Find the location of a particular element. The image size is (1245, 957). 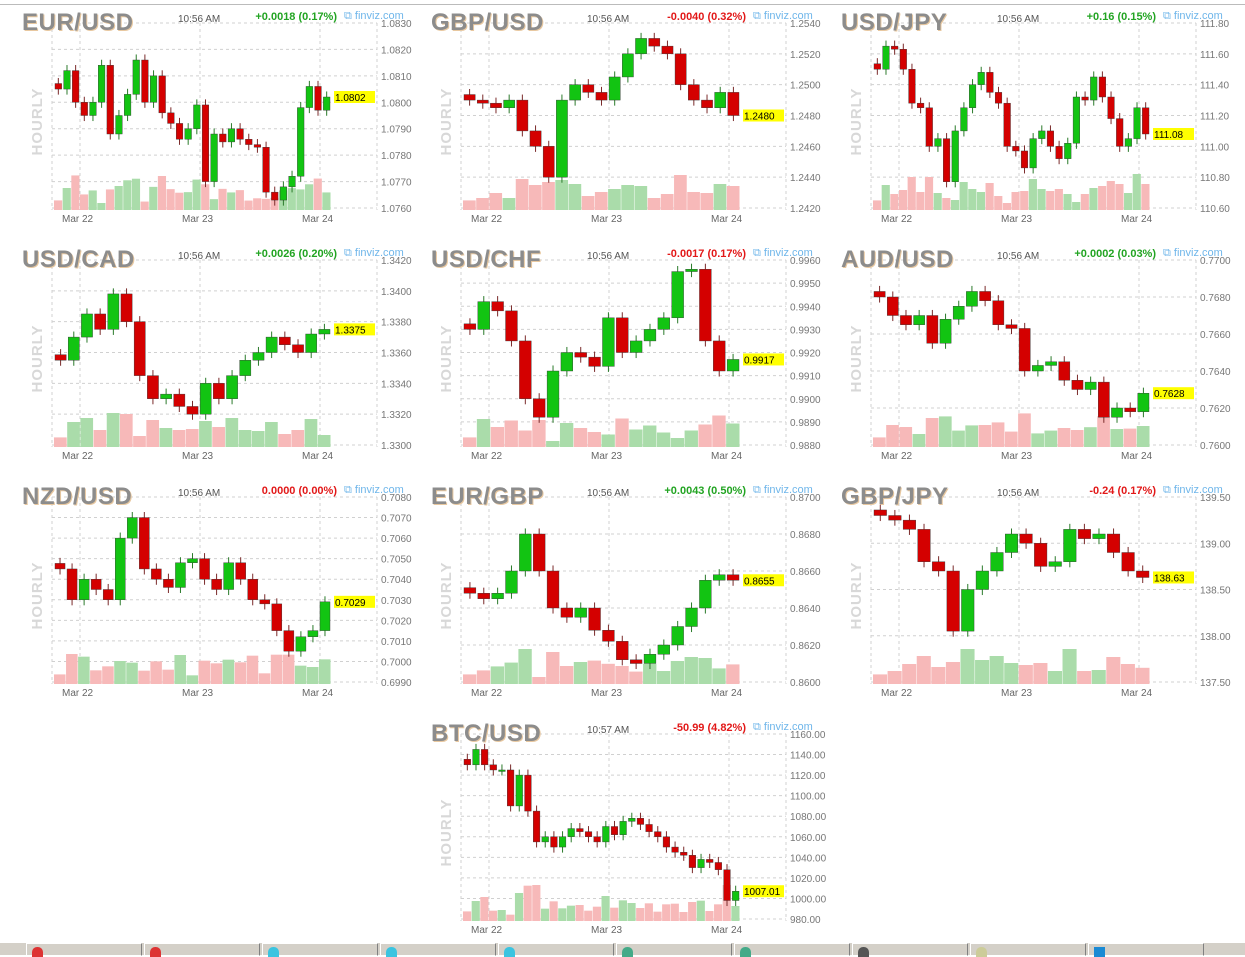

y-tick-label: 0.7020 is located at coordinates (396, 621).